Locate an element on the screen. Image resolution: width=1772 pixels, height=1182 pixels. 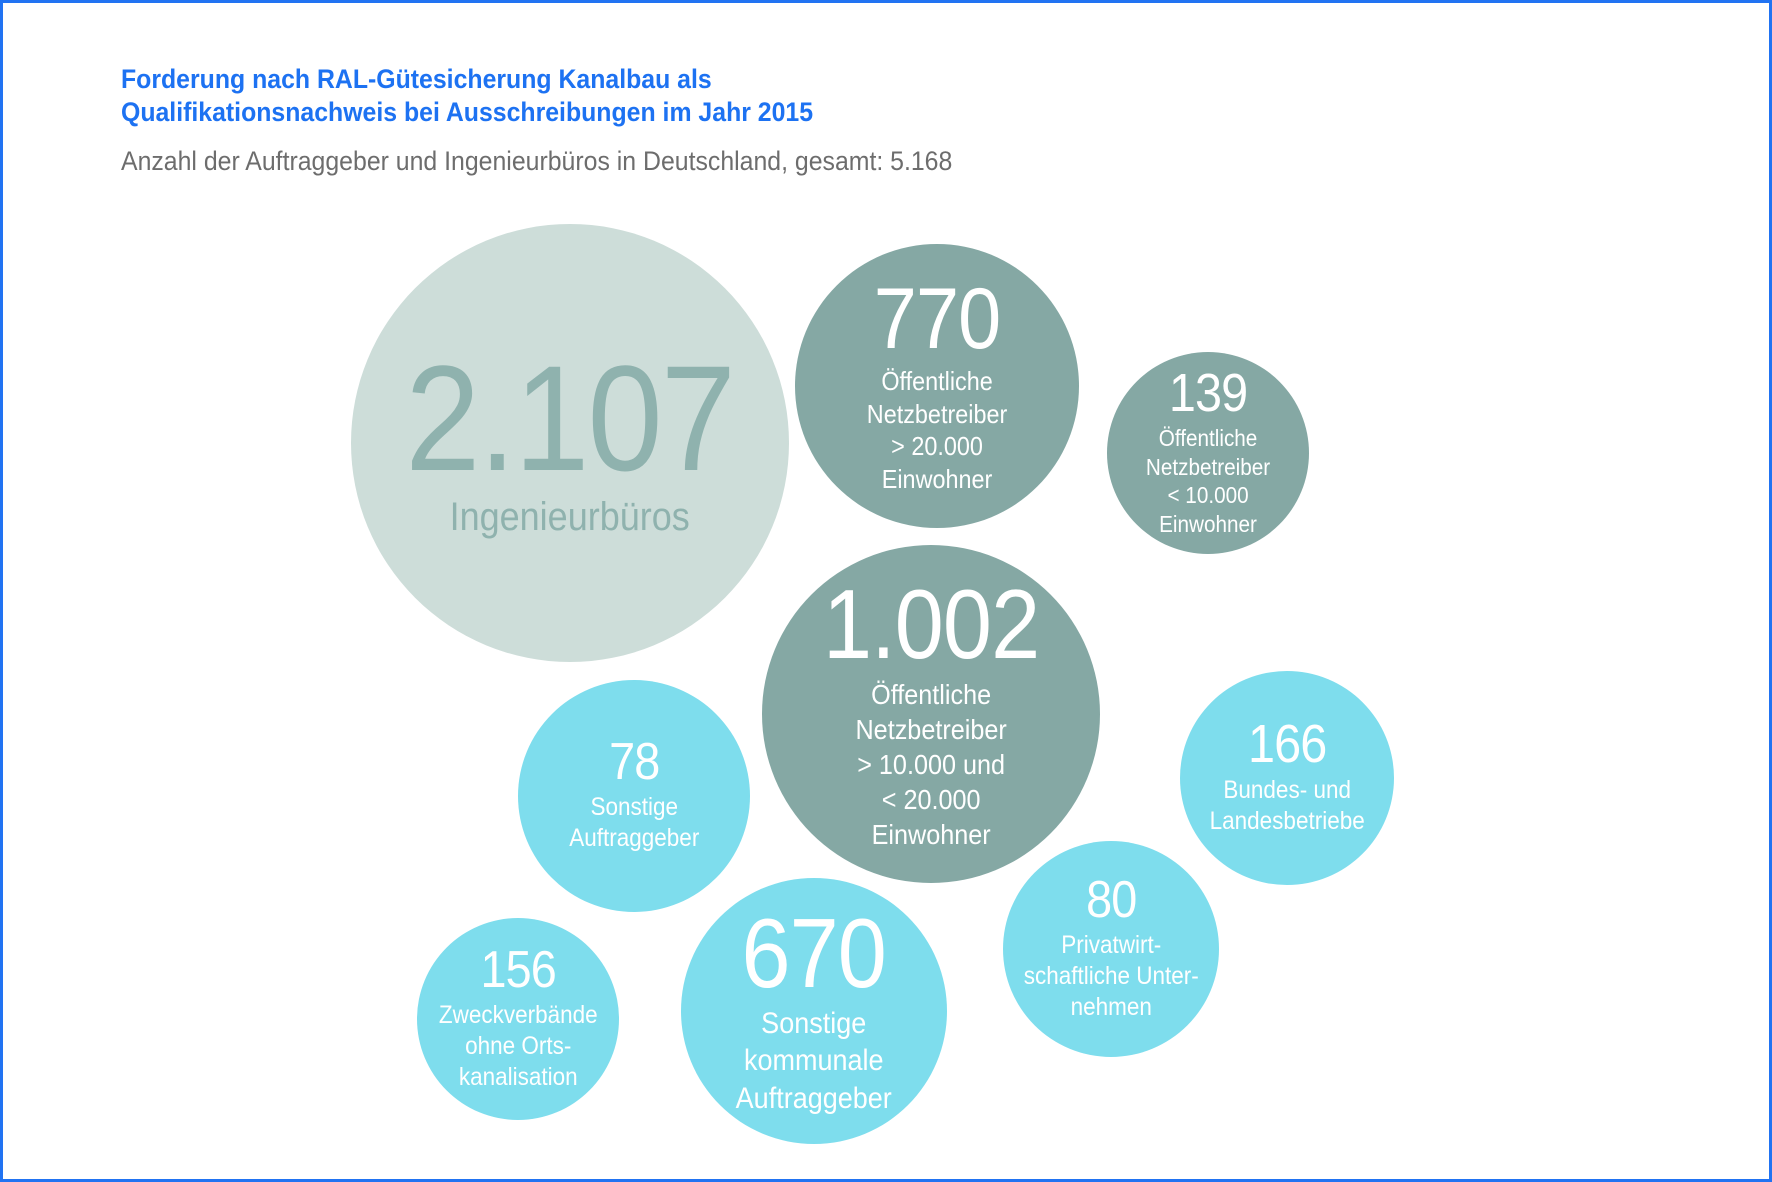
bubble-sonstige-auftraggeber: 78 Sonstige Auftraggeber is located at coordinates (634, 796).